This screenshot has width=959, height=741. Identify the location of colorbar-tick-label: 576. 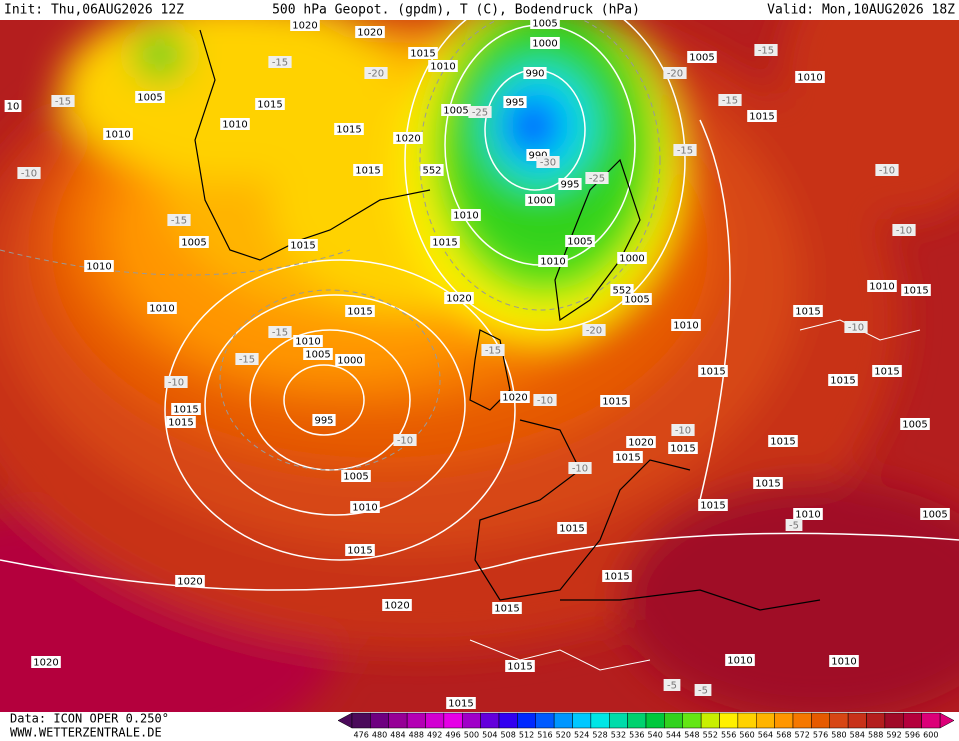
(820, 735).